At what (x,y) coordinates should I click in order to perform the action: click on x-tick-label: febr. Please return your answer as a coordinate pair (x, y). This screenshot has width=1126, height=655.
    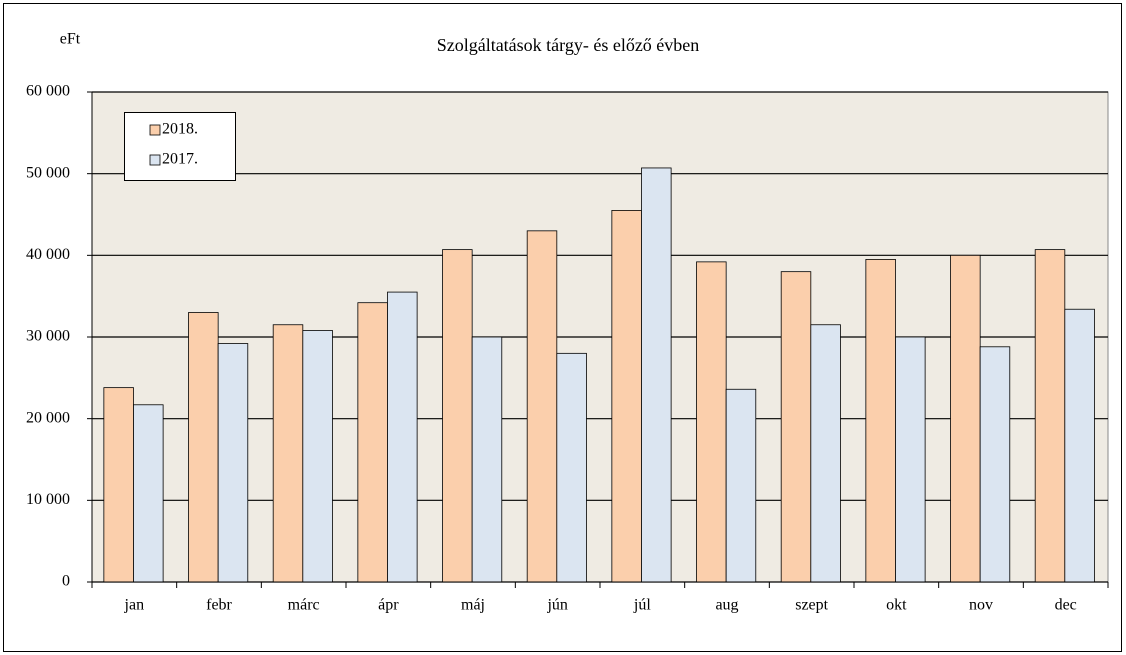
    Looking at the image, I should click on (219, 605).